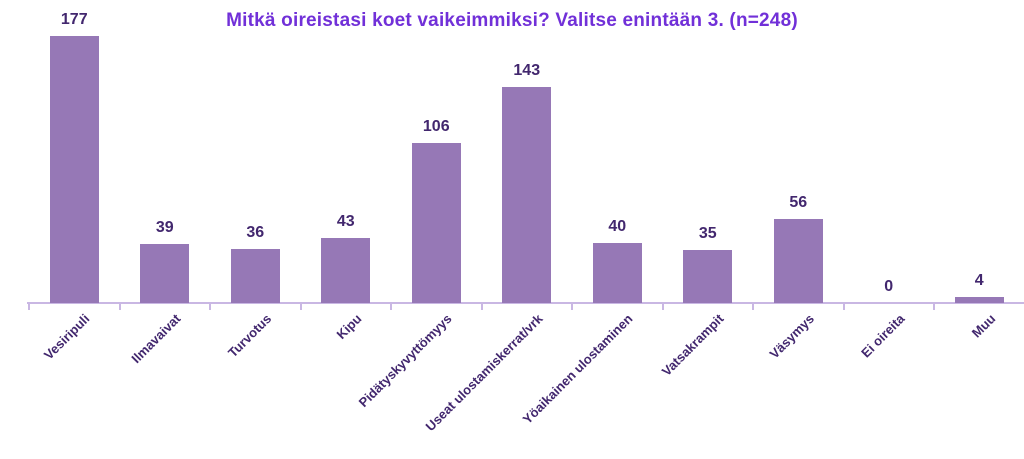 The height and width of the screenshot is (459, 1024). Describe the element at coordinates (617, 226) in the screenshot. I see `bar-value-label: 40` at that location.